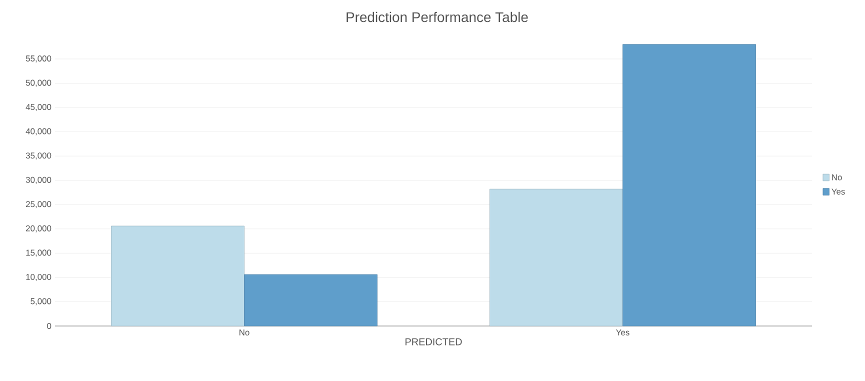  What do you see at coordinates (39, 228) in the screenshot?
I see `y-tick-label: 20,000` at bounding box center [39, 228].